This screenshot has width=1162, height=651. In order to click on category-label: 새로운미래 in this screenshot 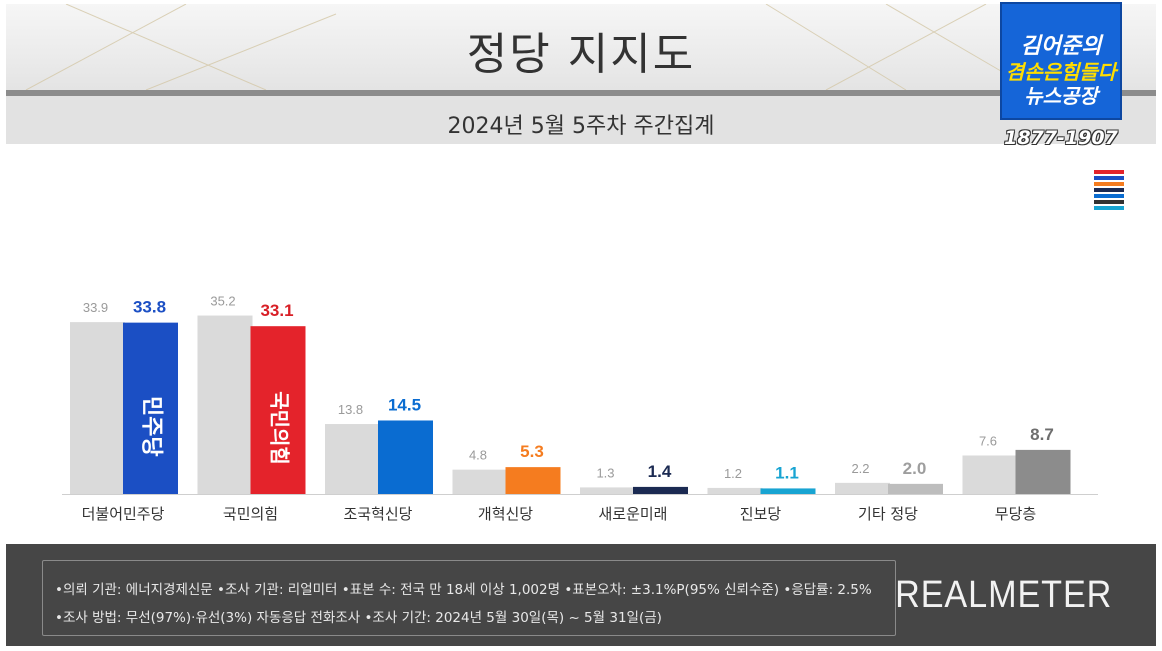, I will do `click(632, 514)`.